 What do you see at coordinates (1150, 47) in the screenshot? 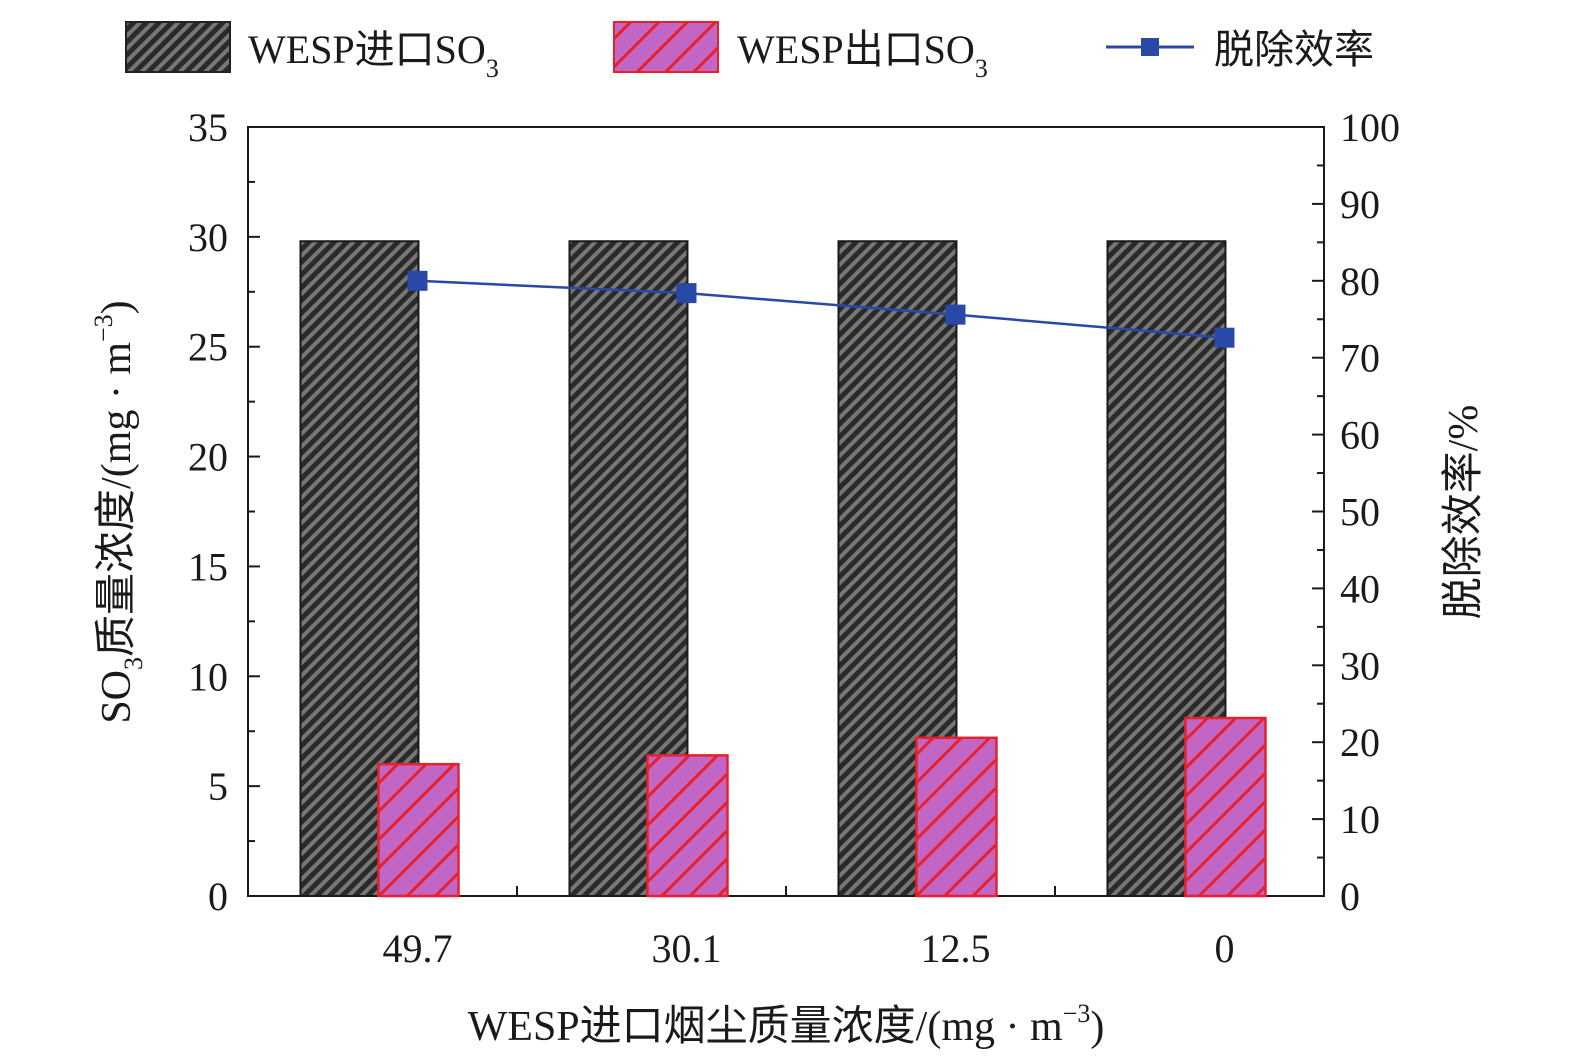
I see `legend-marker-efficiency` at bounding box center [1150, 47].